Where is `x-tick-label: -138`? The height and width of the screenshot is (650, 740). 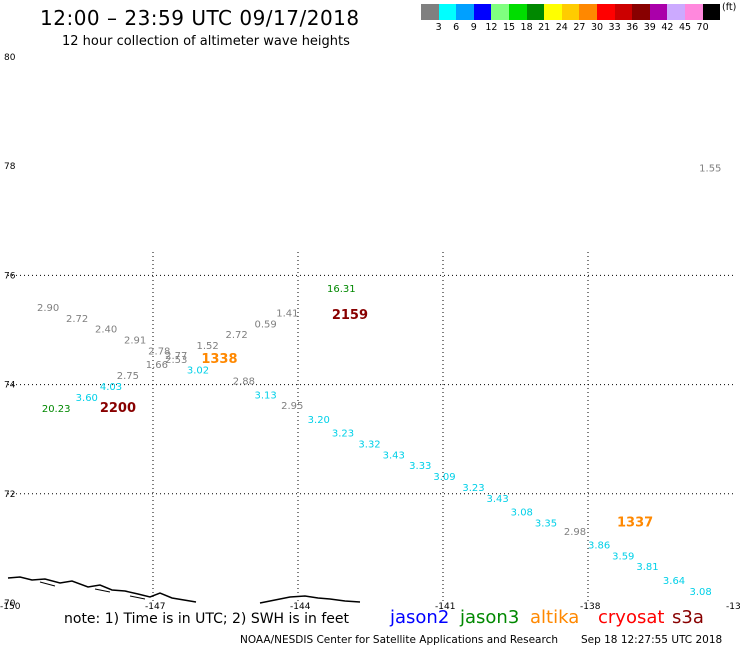
x-tick-label: -138 is located at coordinates (590, 607).